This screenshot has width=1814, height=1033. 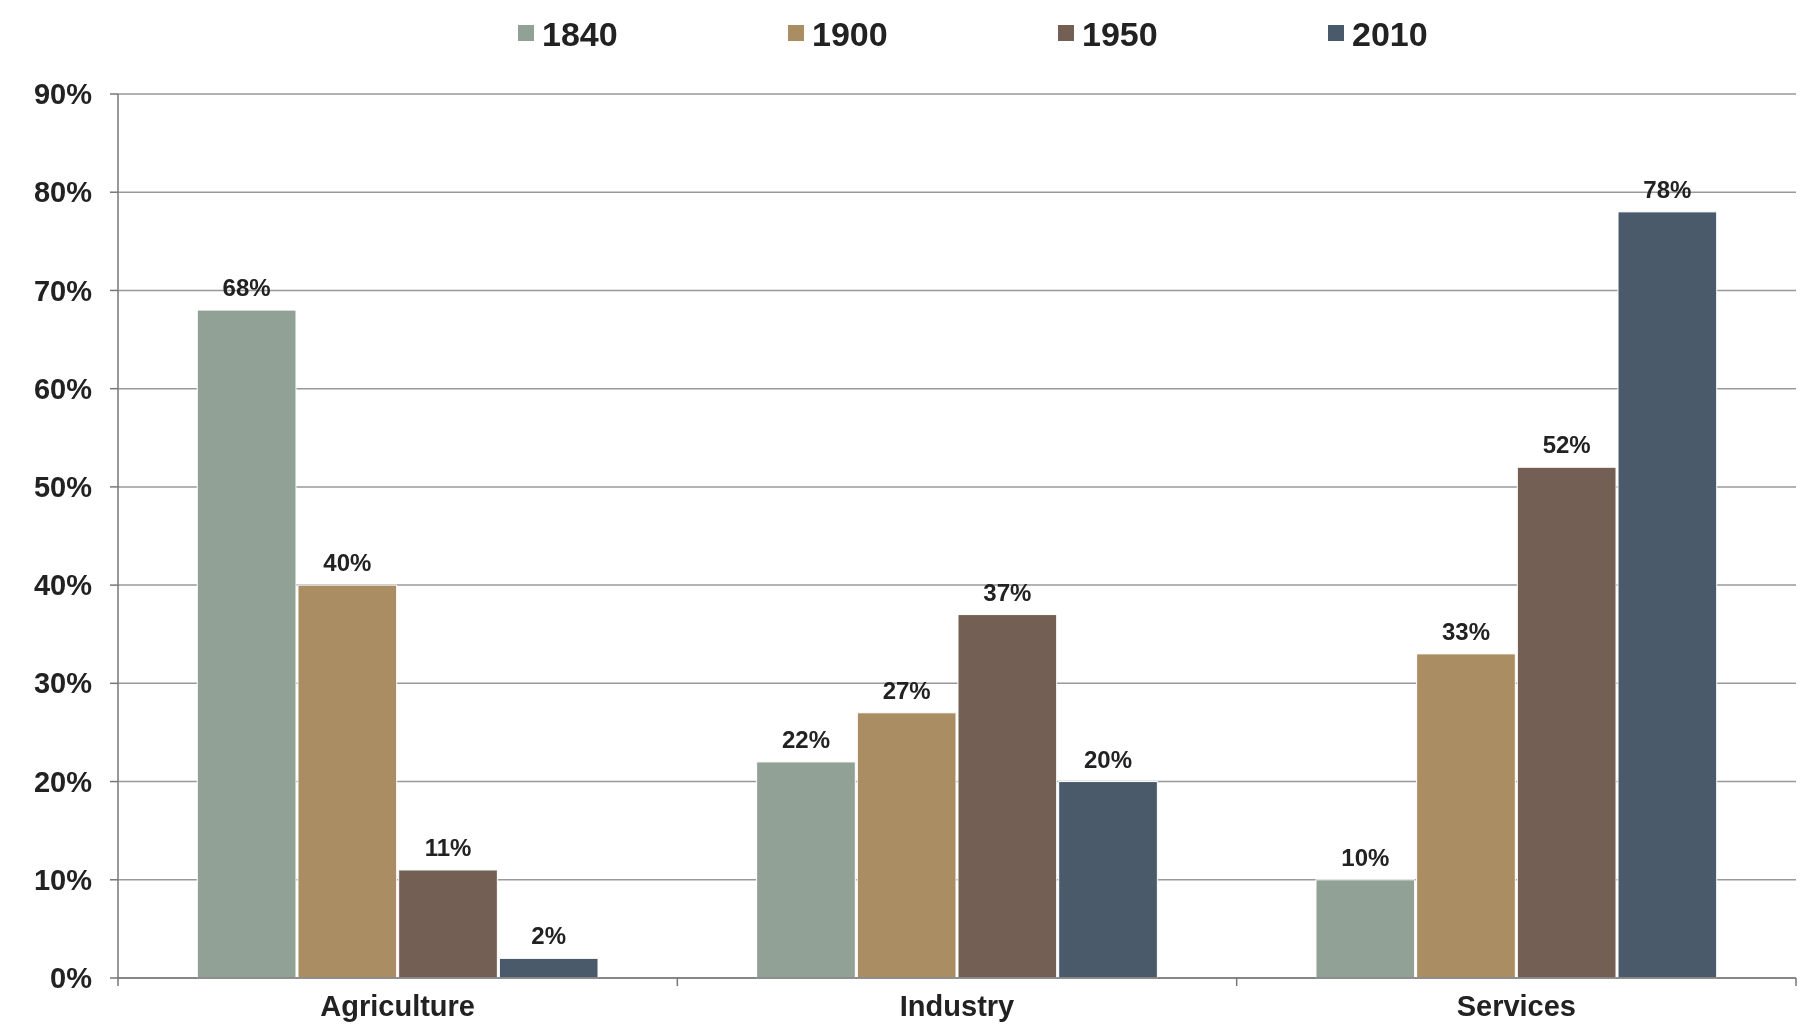 What do you see at coordinates (1365, 857) in the screenshot?
I see `data-label: 10%` at bounding box center [1365, 857].